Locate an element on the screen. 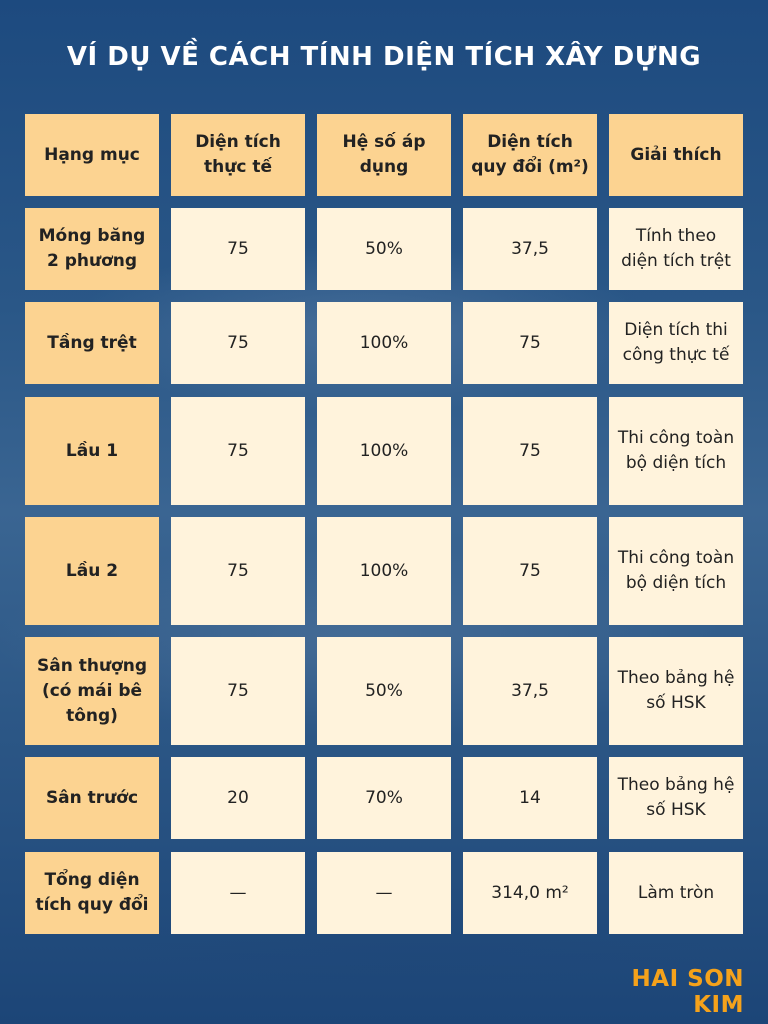 The height and width of the screenshot is (1024, 768). table-row-label: Sân thượng (có mái bê tông) is located at coordinates (92, 691).